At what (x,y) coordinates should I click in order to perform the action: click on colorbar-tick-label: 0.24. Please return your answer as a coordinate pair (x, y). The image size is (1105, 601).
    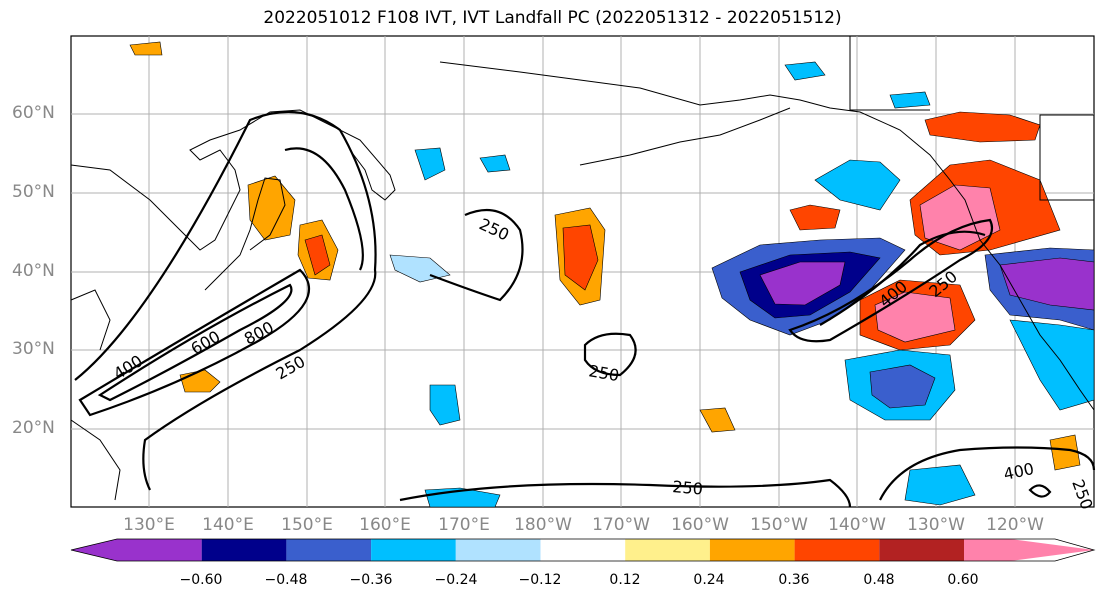
    Looking at the image, I should click on (709, 580).